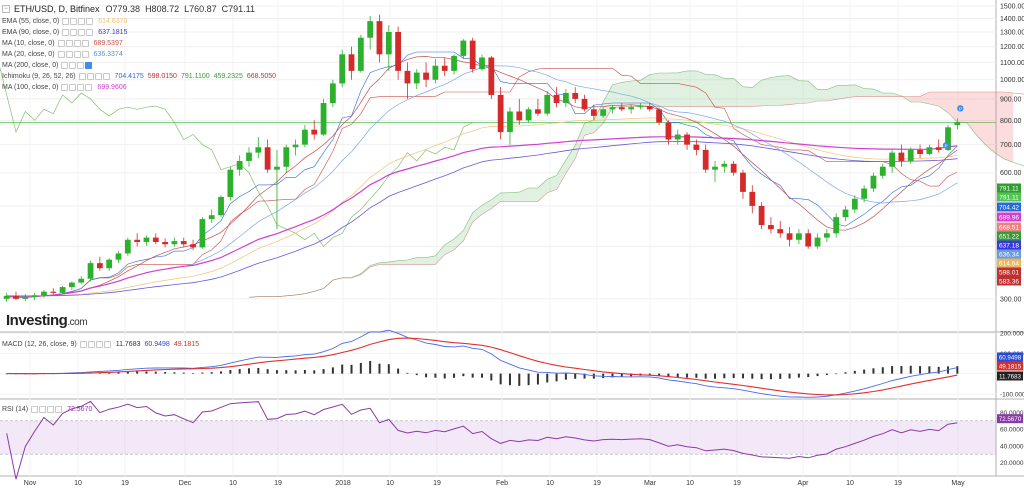  Describe the element at coordinates (91, 344) in the screenshot. I see `macd-visibility-icon` at that location.